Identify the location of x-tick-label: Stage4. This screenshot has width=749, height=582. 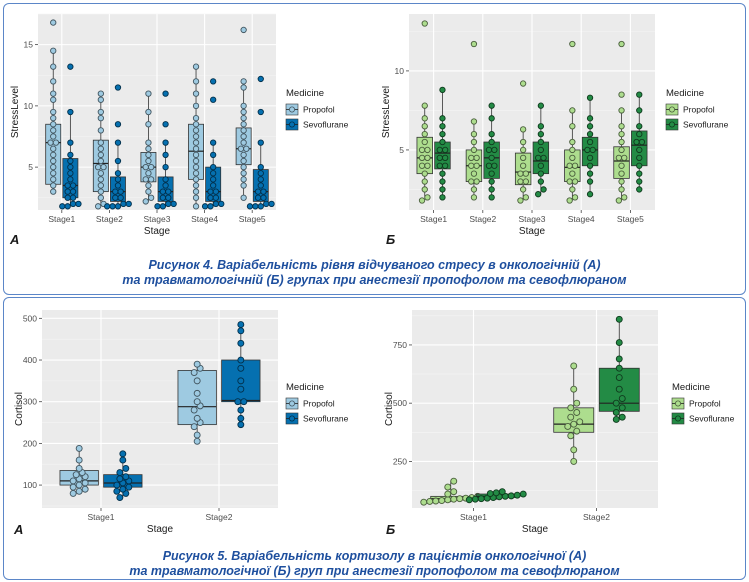
(581, 219).